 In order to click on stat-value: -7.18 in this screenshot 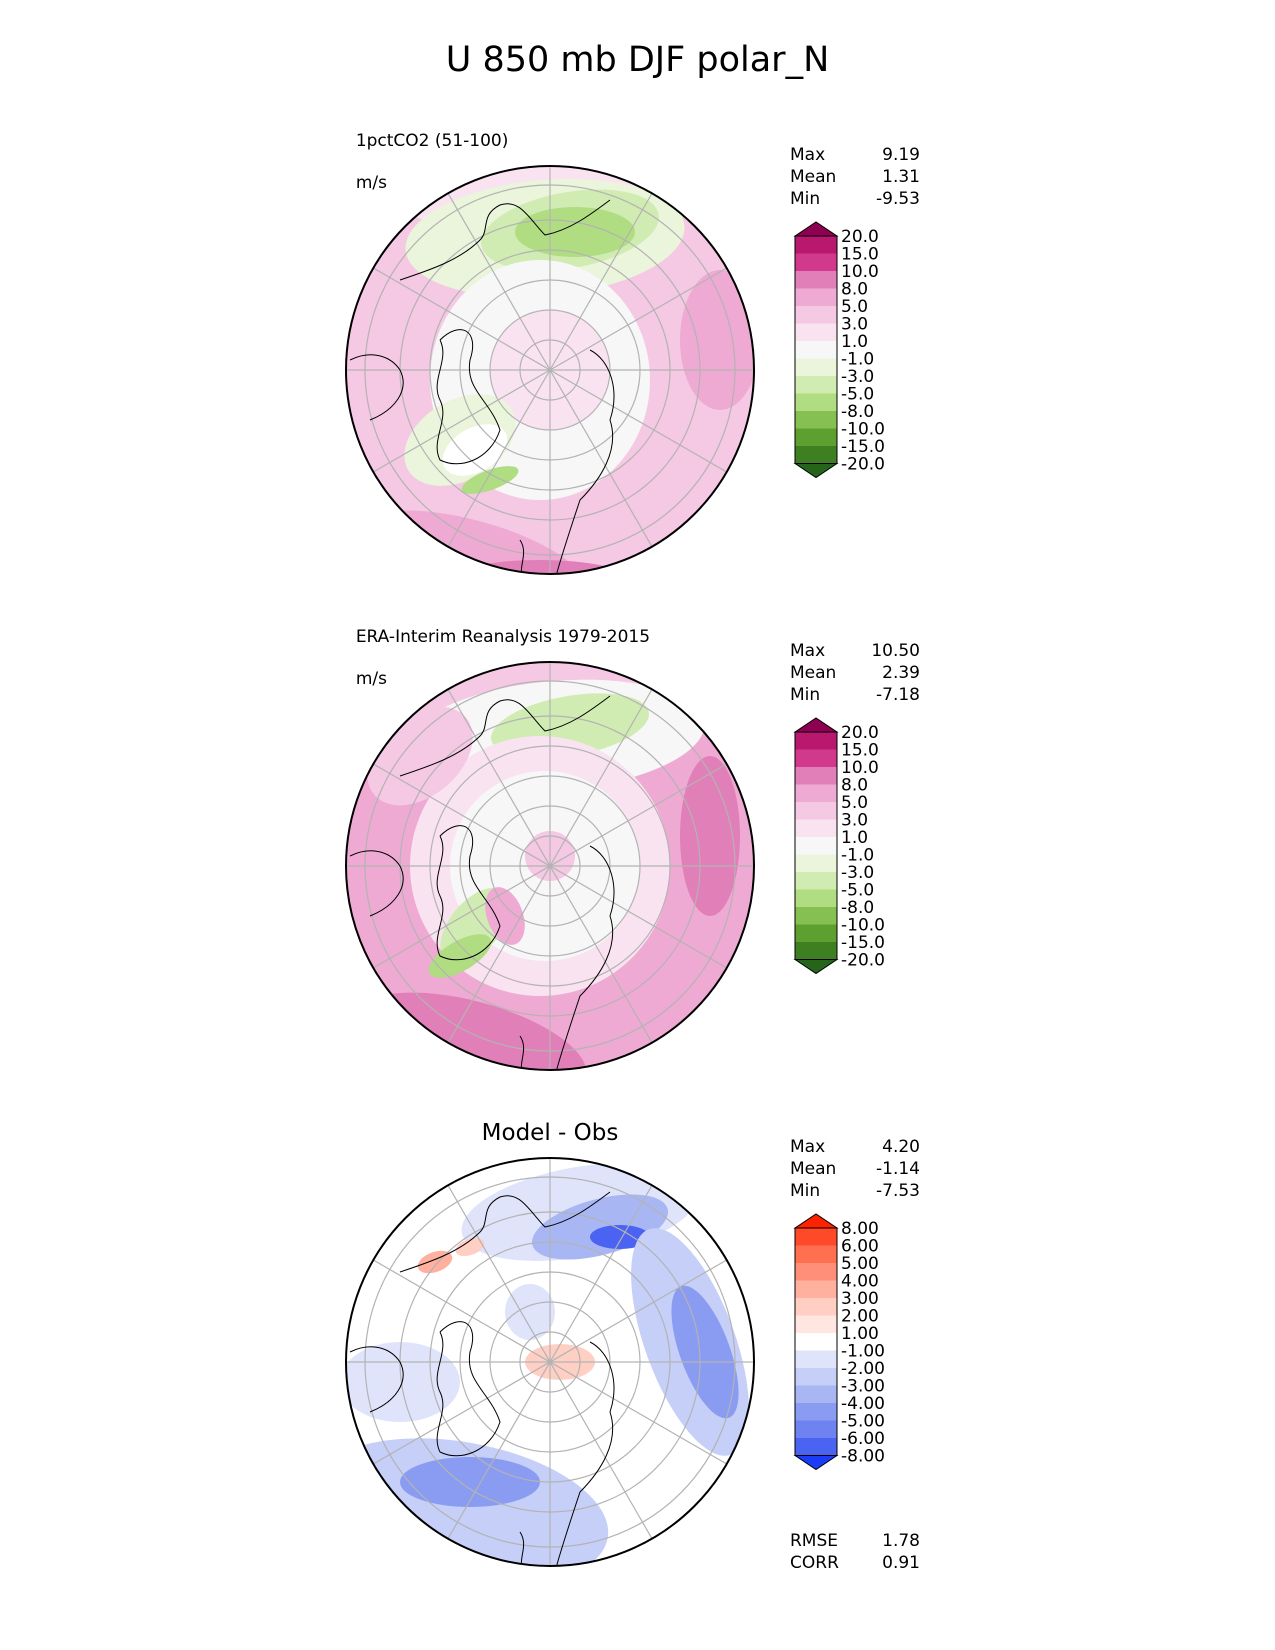, I will do `click(898, 695)`.